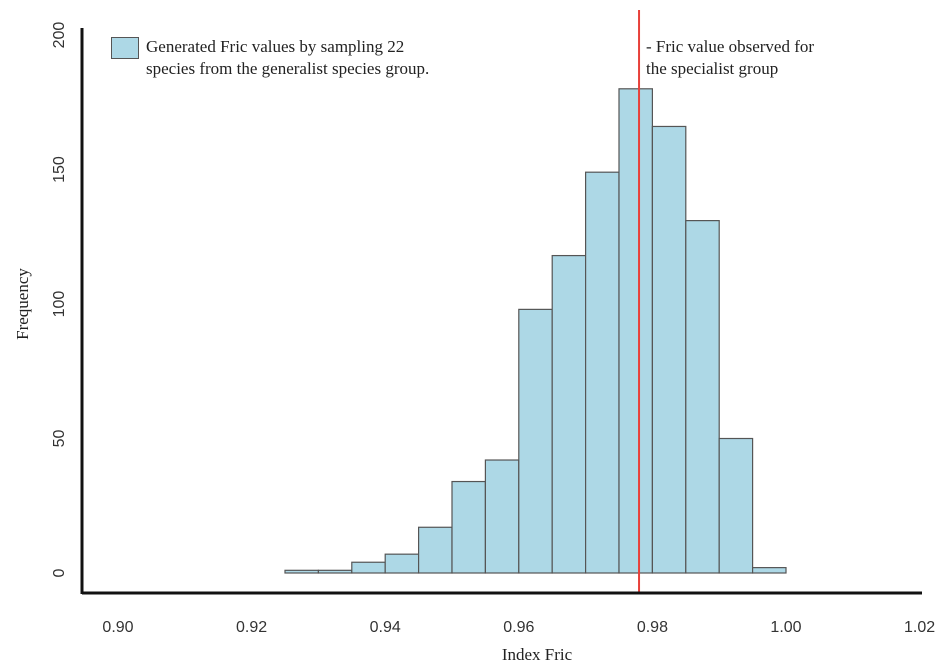  What do you see at coordinates (59, 572) in the screenshot?
I see `y-tick-label: 0` at bounding box center [59, 572].